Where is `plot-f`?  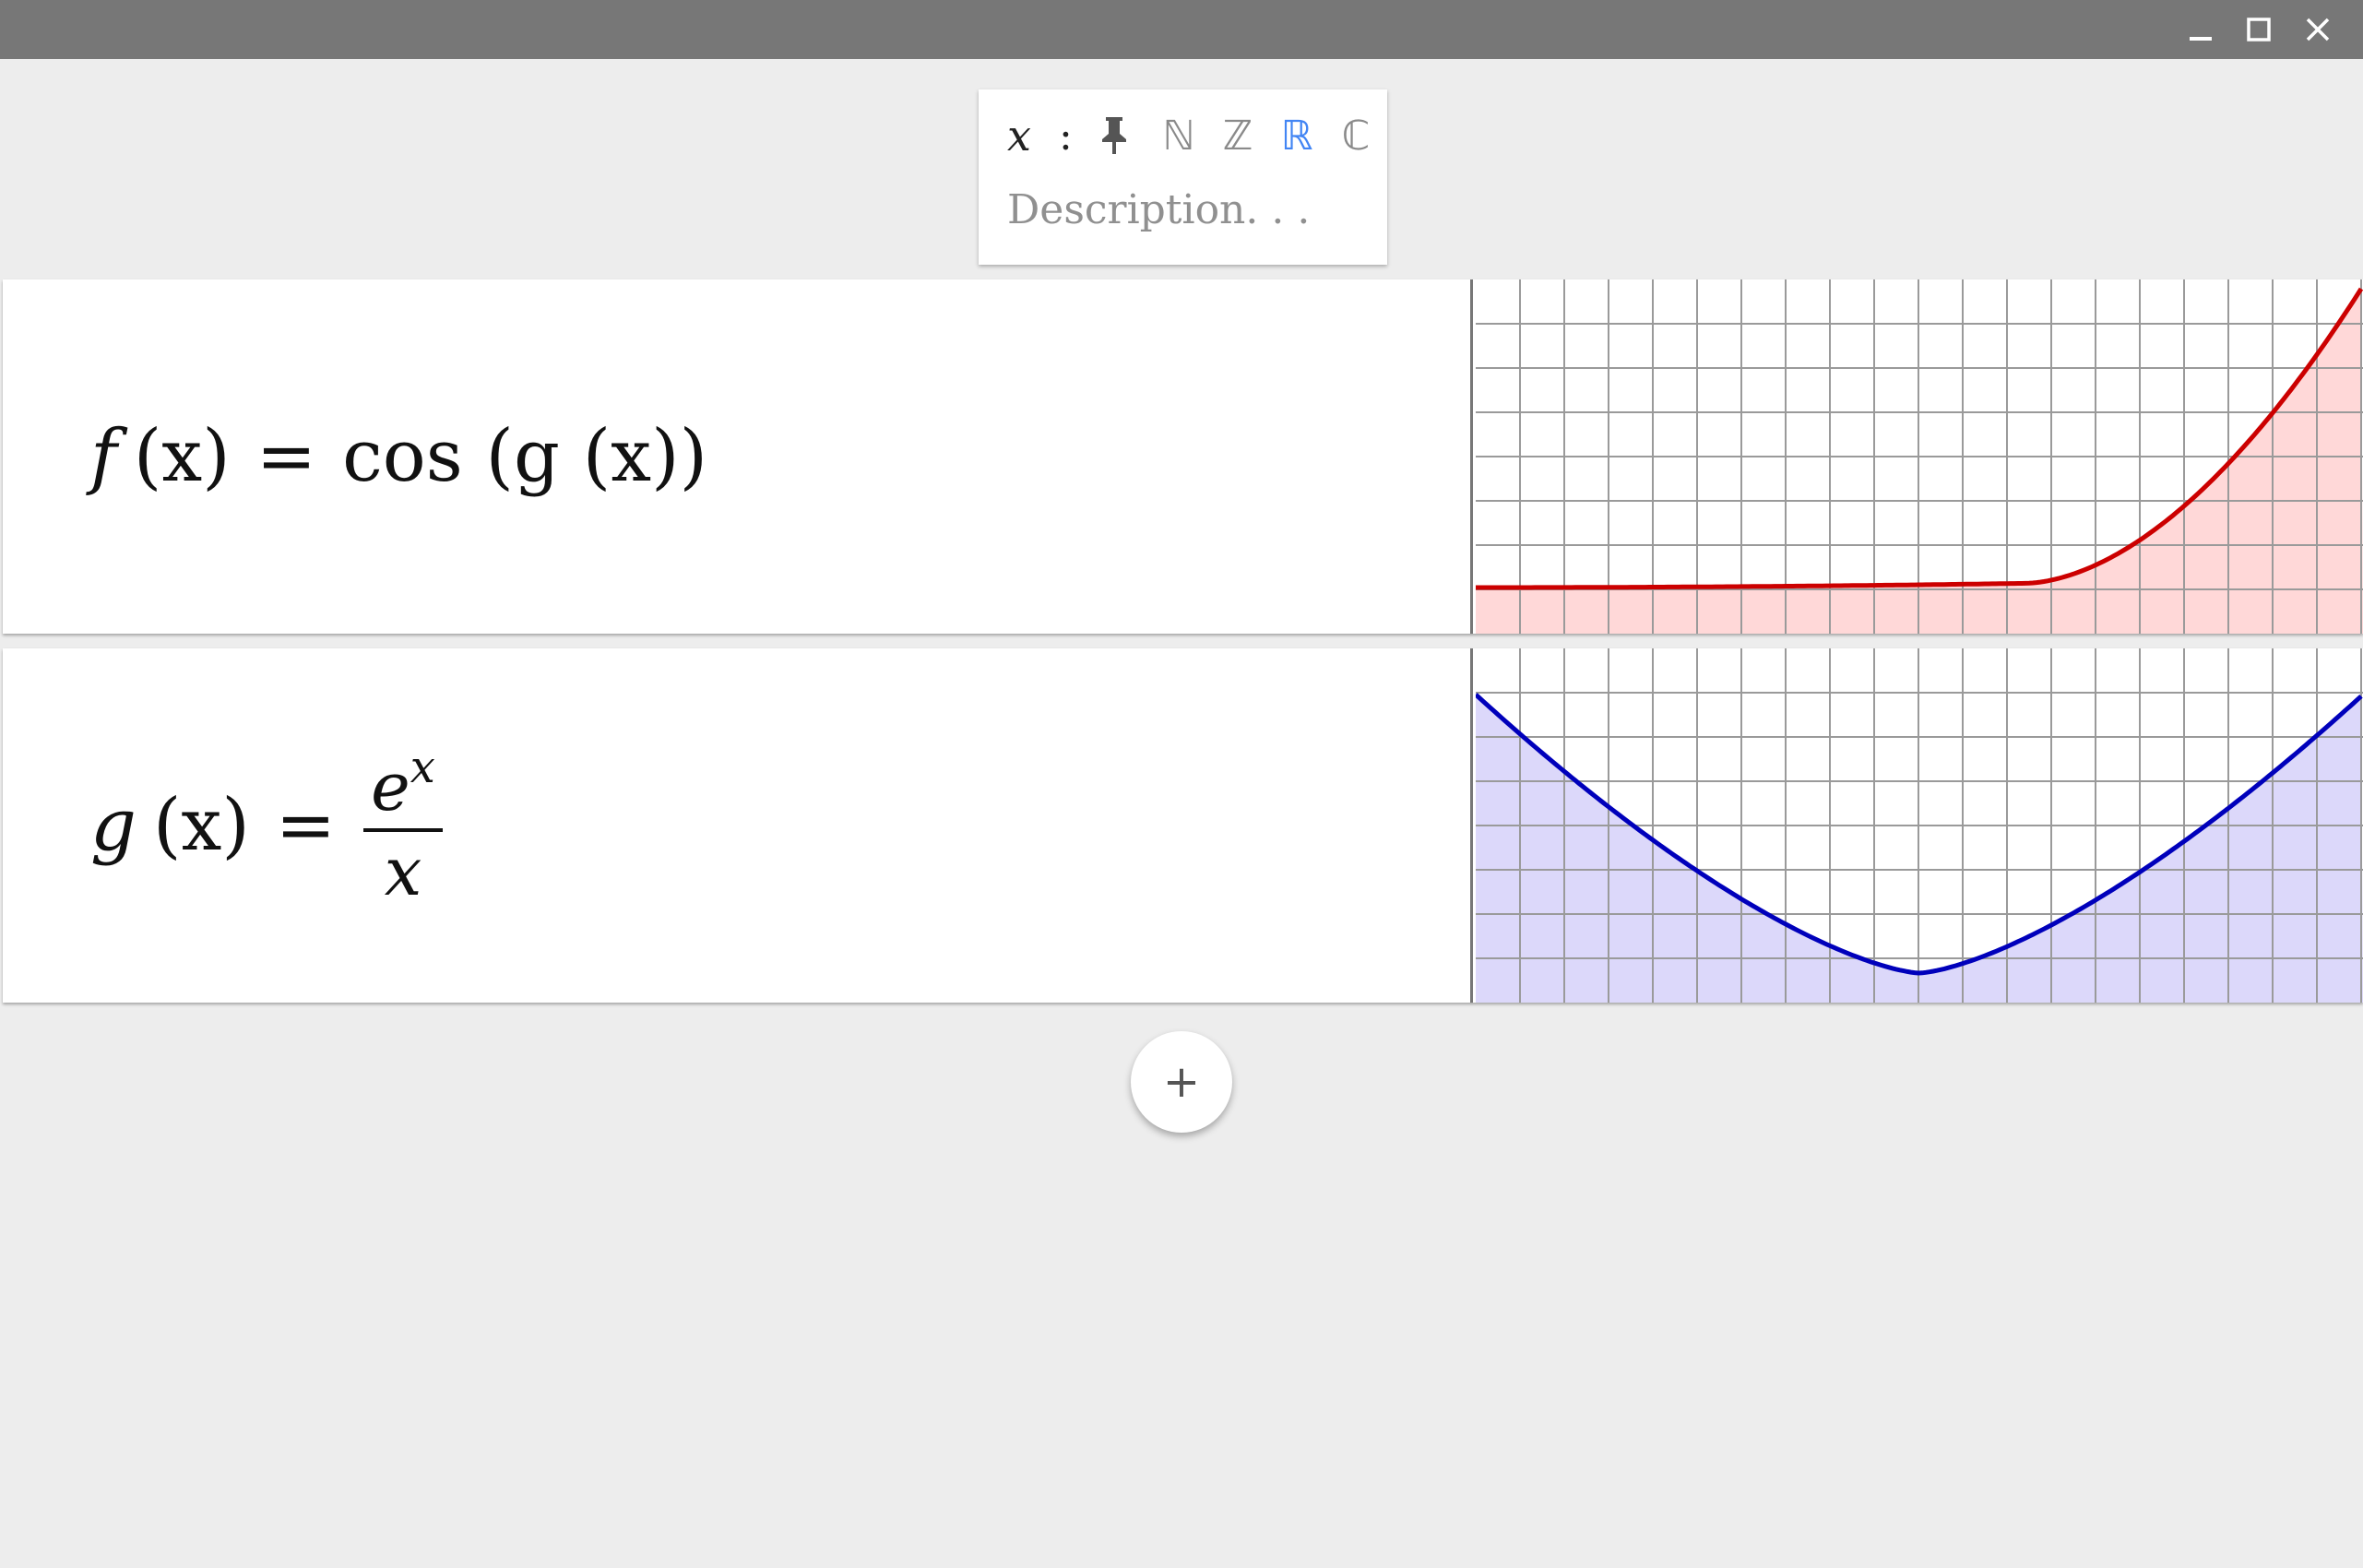 plot-f is located at coordinates (1920, 456).